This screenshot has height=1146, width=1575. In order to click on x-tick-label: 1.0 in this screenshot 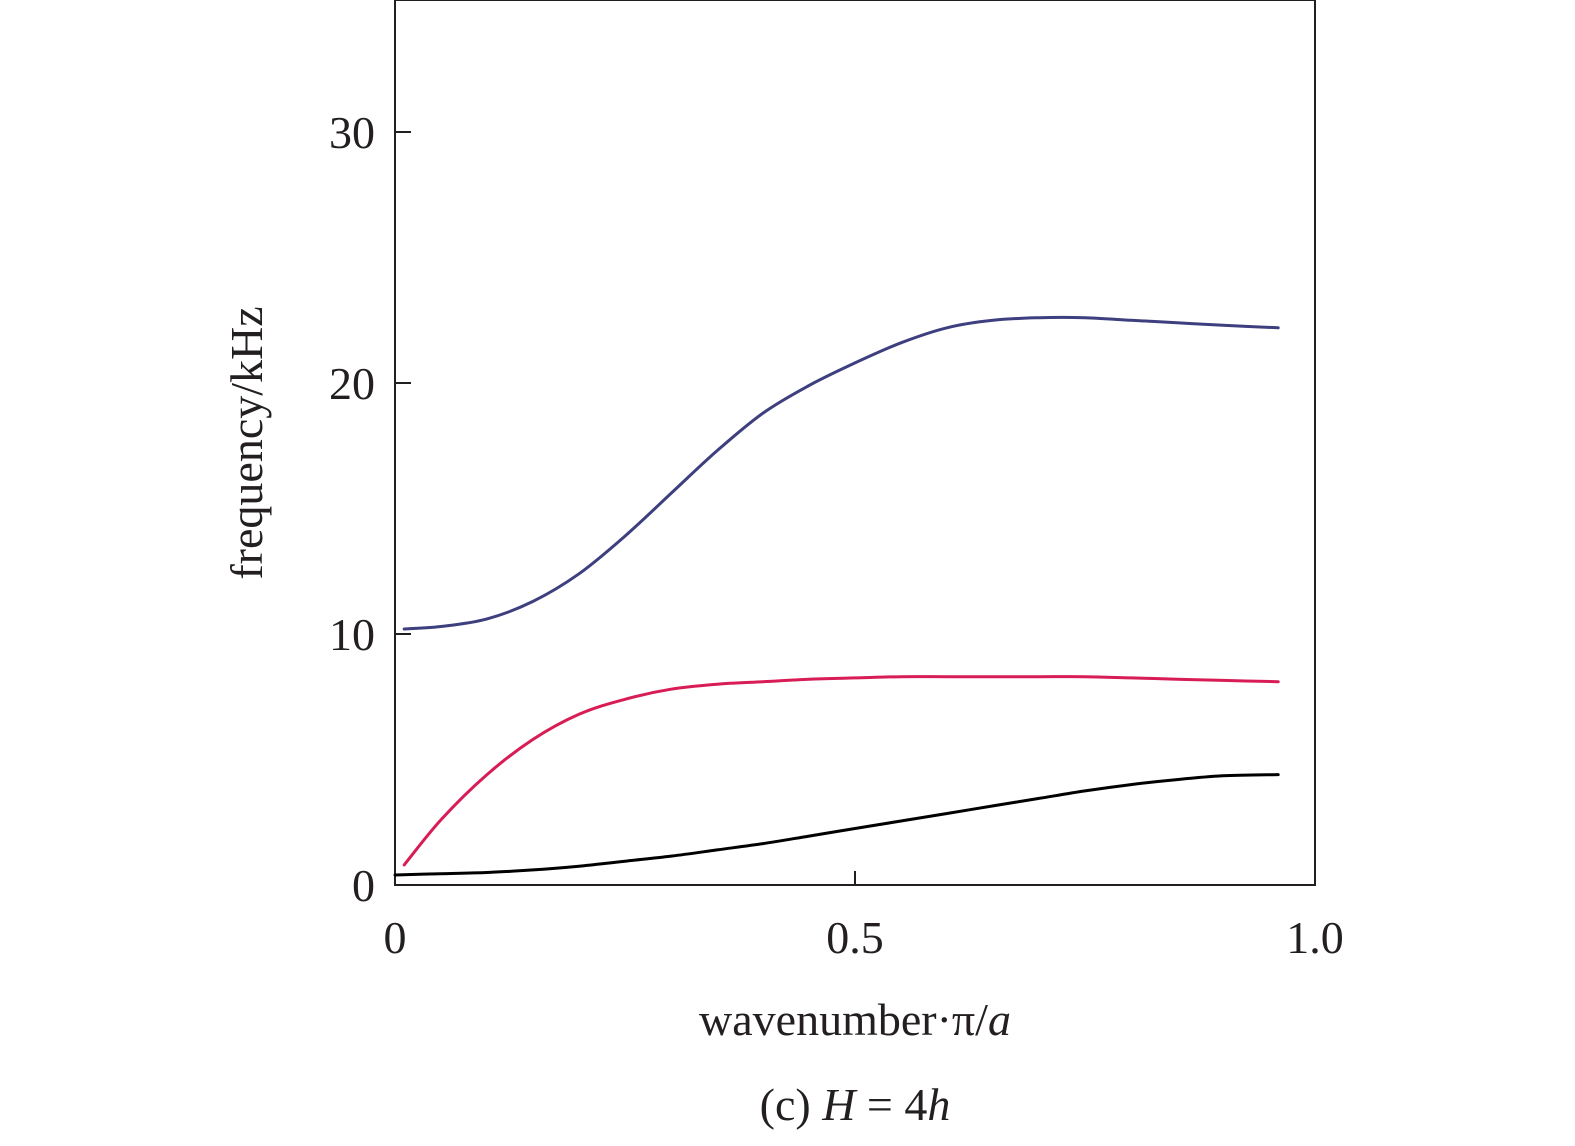, I will do `click(1315, 937)`.